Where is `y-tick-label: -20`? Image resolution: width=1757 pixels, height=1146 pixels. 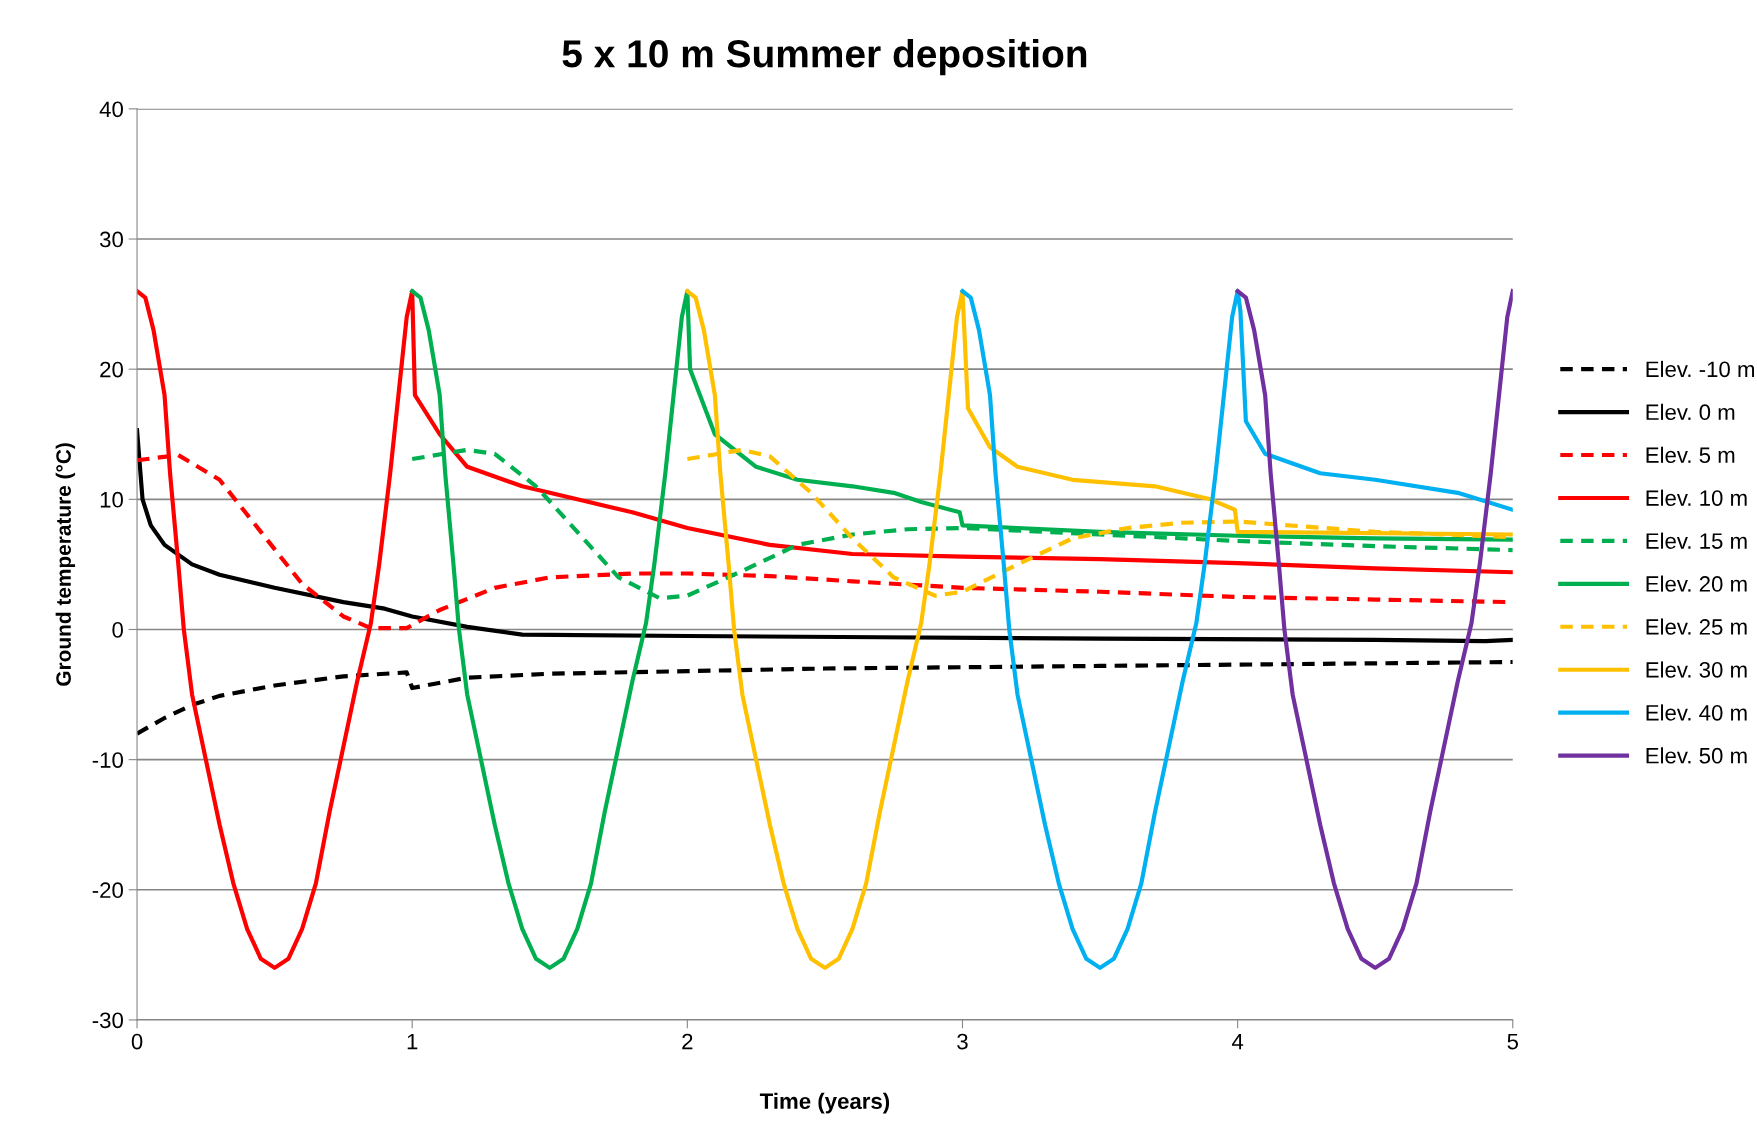 y-tick-label: -20 is located at coordinates (107, 890).